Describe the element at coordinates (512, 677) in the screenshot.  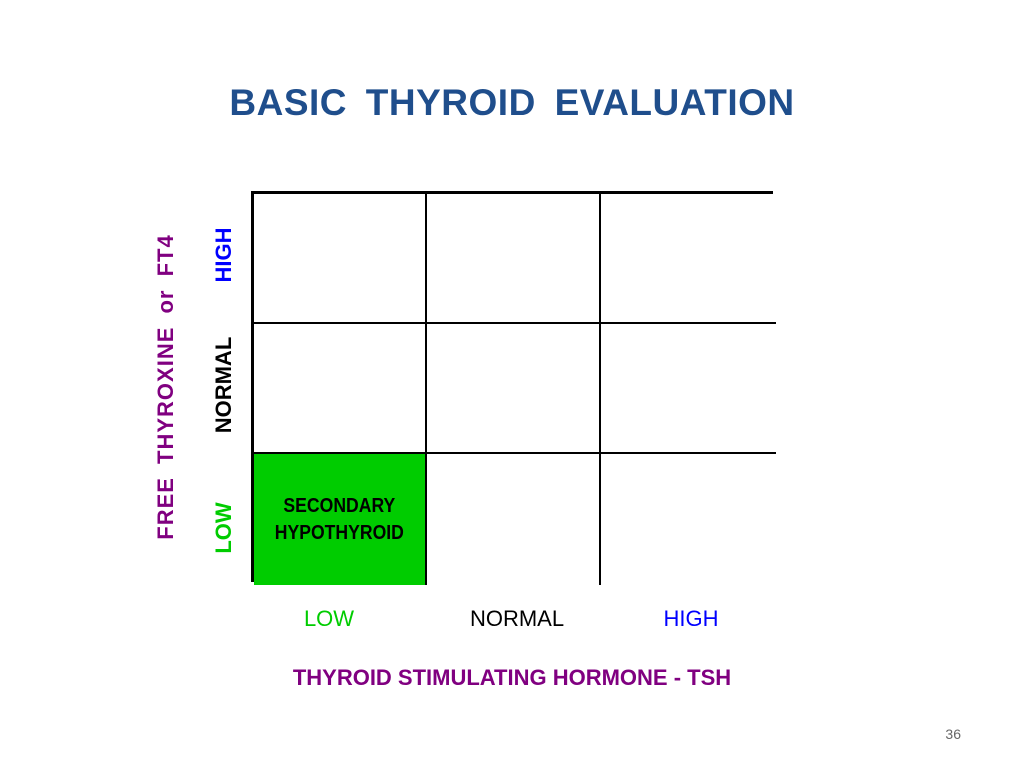
I see `x-axis-title: THYROID STIMULATING HORMONE - TSH` at that location.